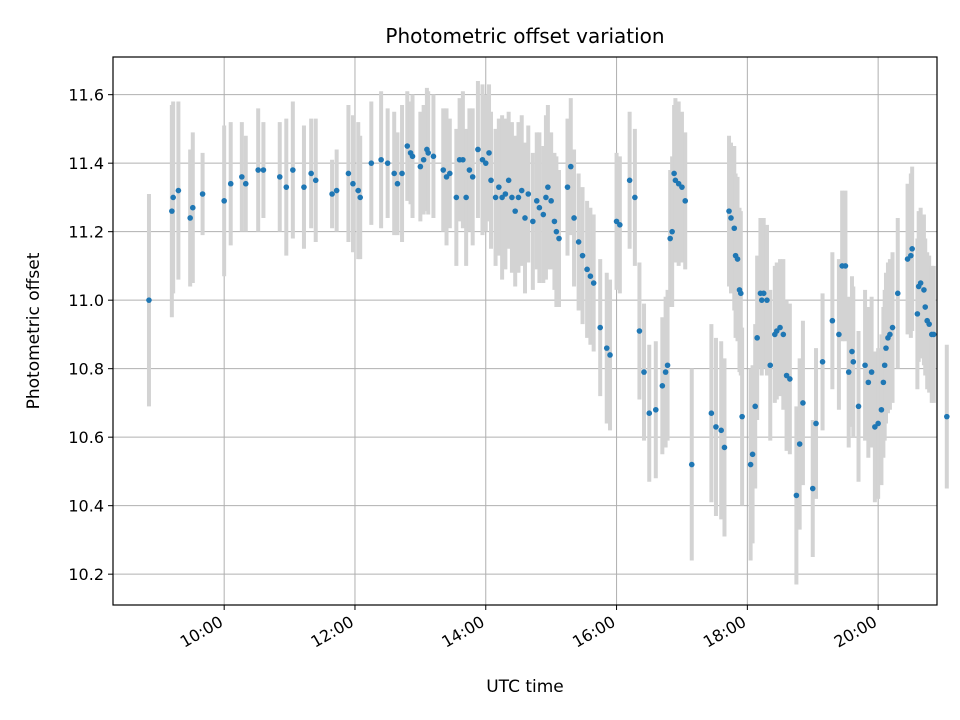 The height and width of the screenshot is (720, 960). I want to click on x-axis-title: UTC time, so click(525, 687).